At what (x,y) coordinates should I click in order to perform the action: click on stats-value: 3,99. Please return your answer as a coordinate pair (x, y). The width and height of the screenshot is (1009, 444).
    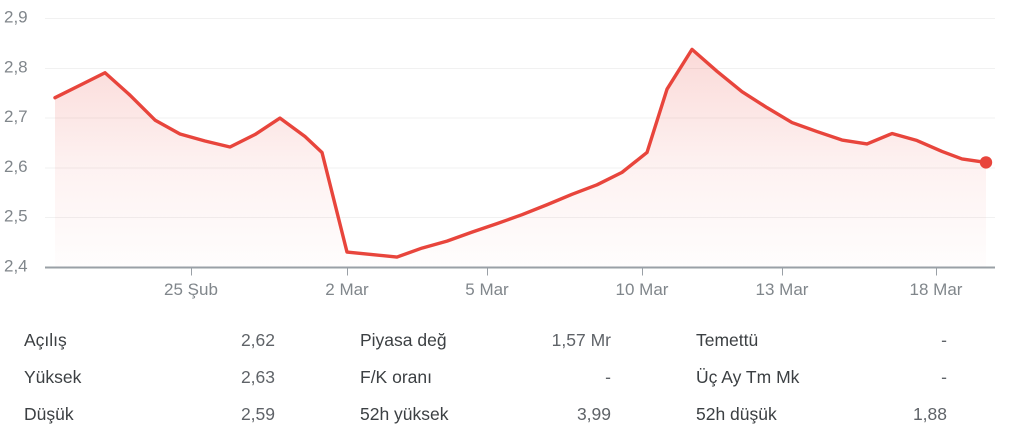
    Looking at the image, I should click on (593, 414).